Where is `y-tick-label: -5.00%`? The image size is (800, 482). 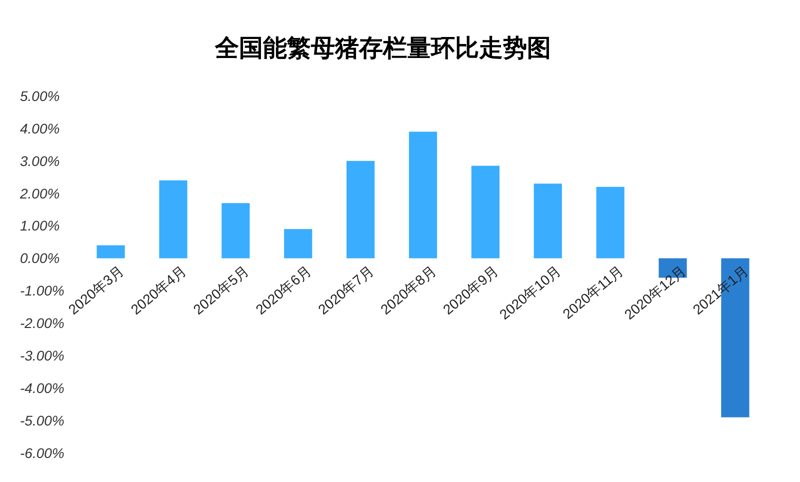
y-tick-label: -5.00% is located at coordinates (42, 420).